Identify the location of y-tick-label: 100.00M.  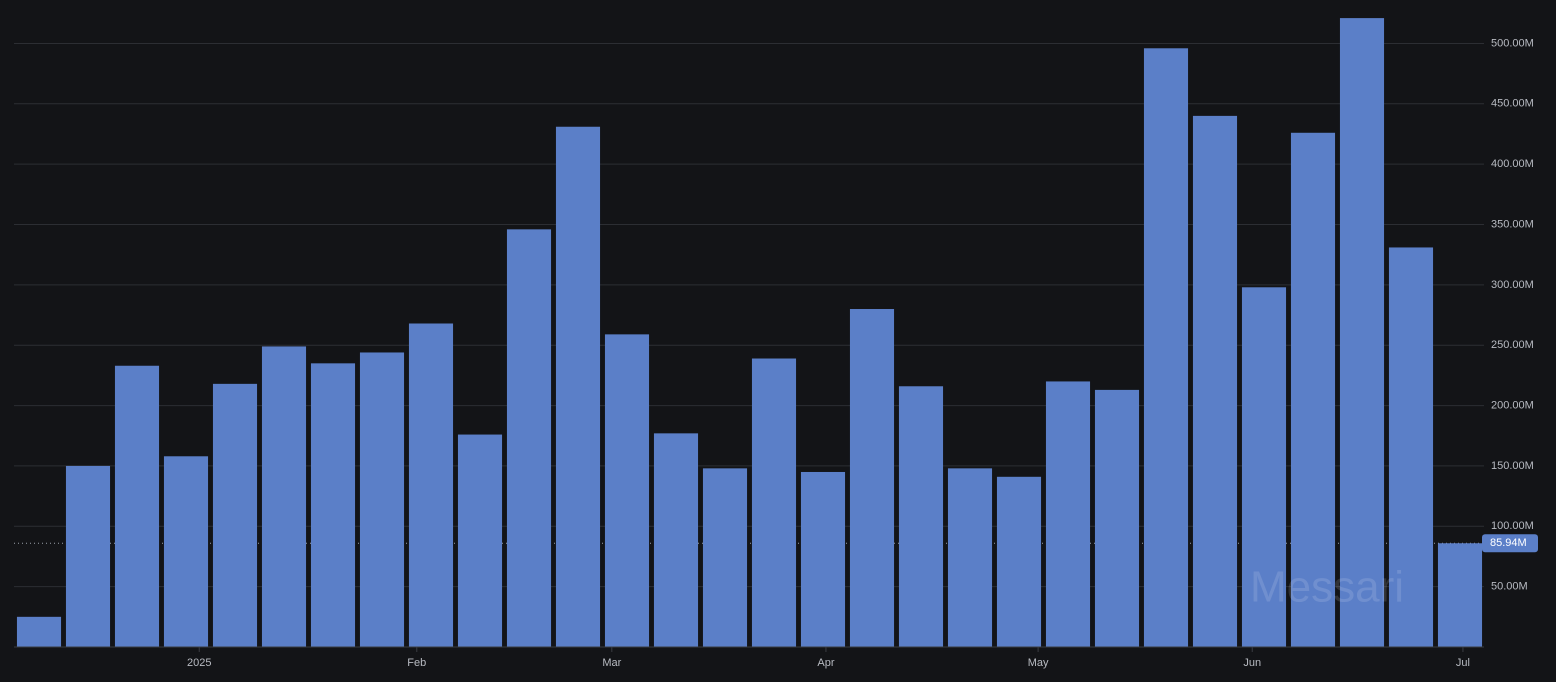
(1512, 526).